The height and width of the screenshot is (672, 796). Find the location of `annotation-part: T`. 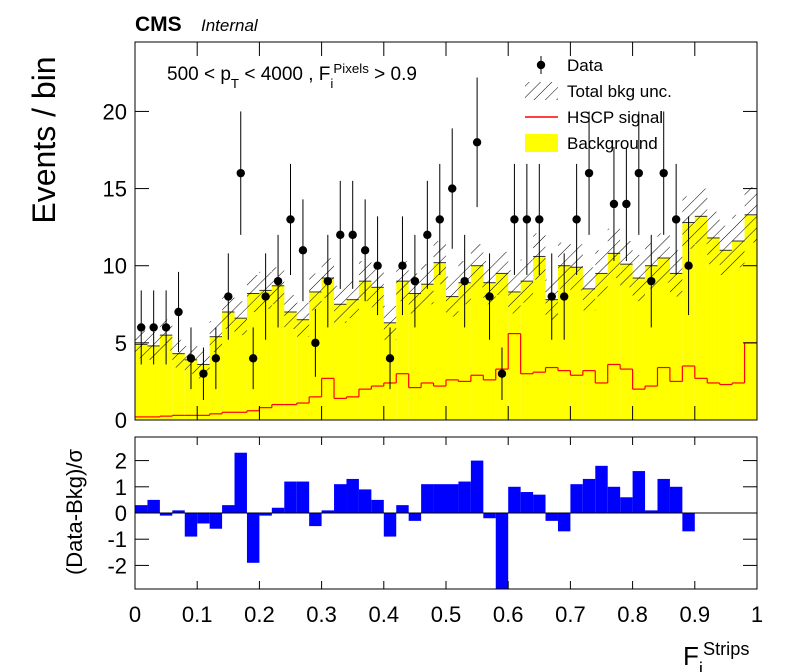

annotation-part: T is located at coordinates (235, 83).